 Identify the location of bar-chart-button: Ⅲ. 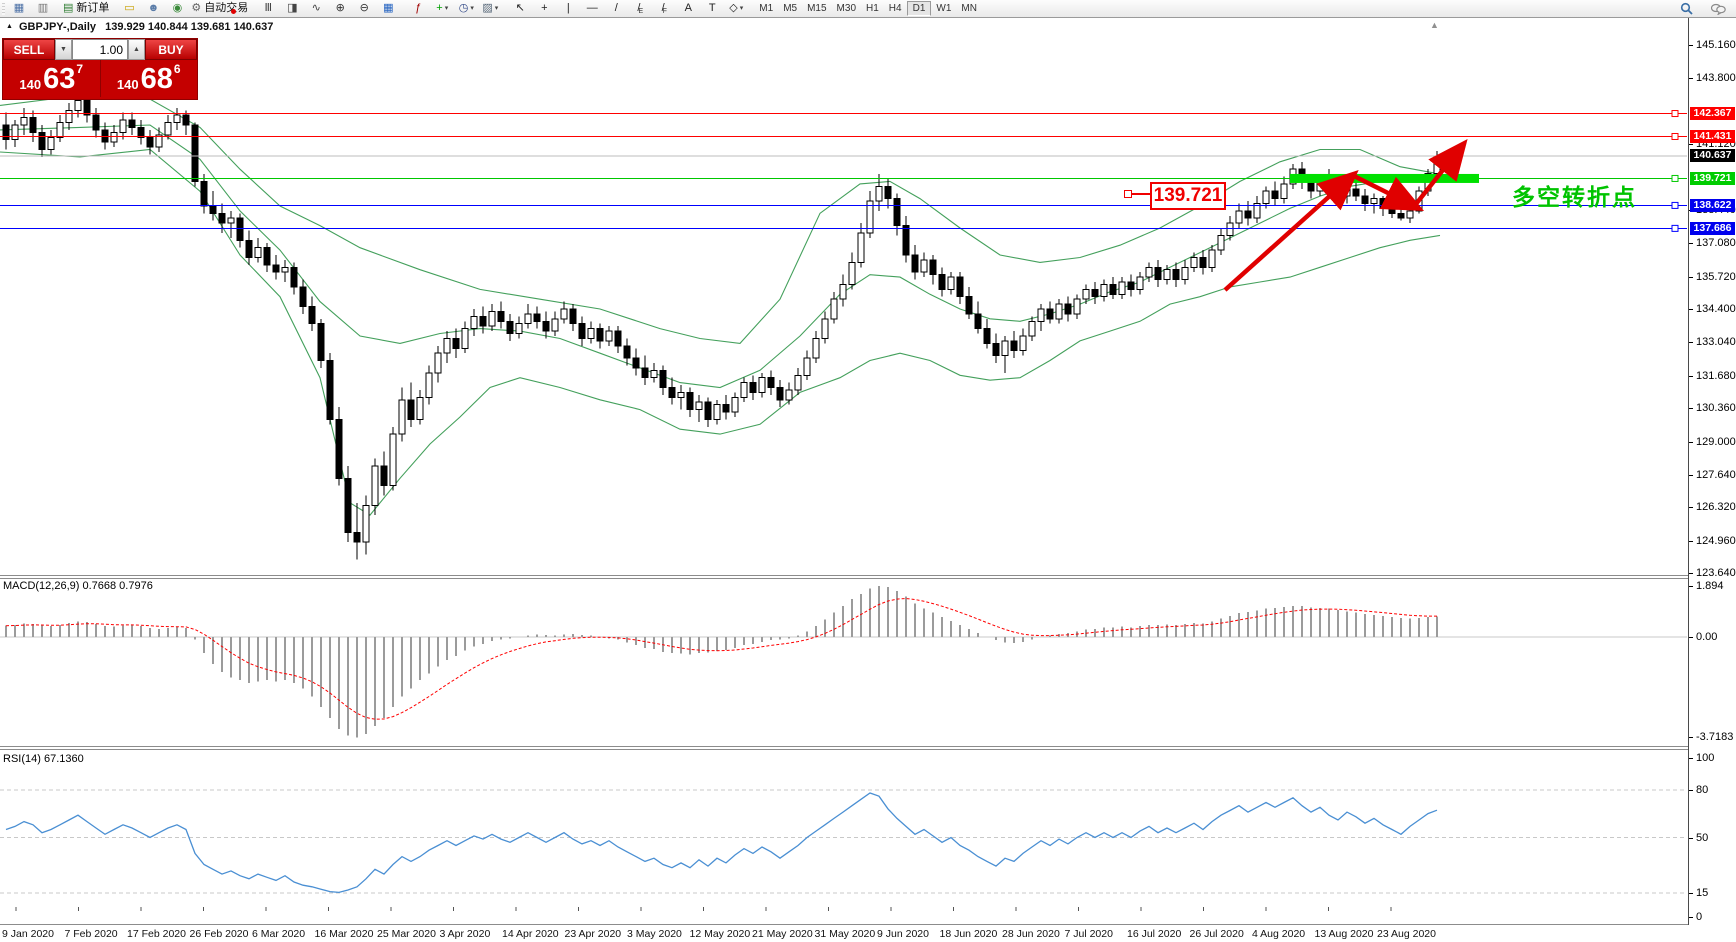
(268, 8).